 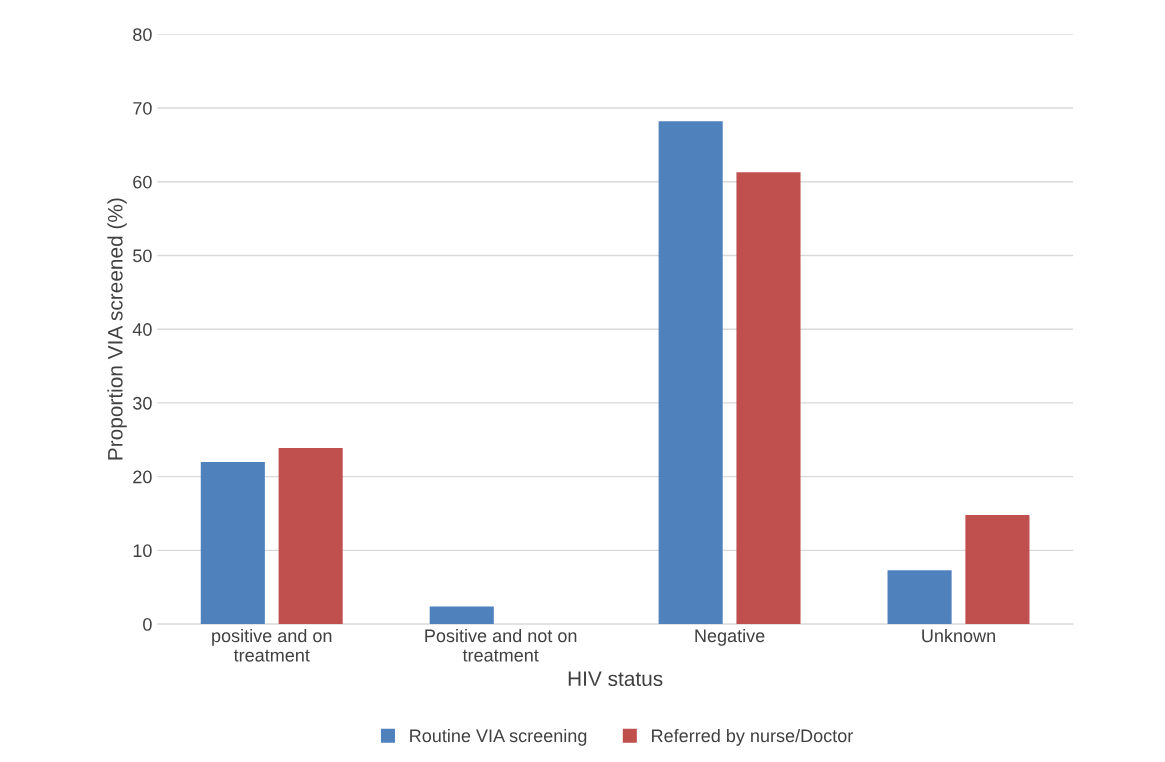 What do you see at coordinates (142, 329) in the screenshot?
I see `y-tick-label: 40` at bounding box center [142, 329].